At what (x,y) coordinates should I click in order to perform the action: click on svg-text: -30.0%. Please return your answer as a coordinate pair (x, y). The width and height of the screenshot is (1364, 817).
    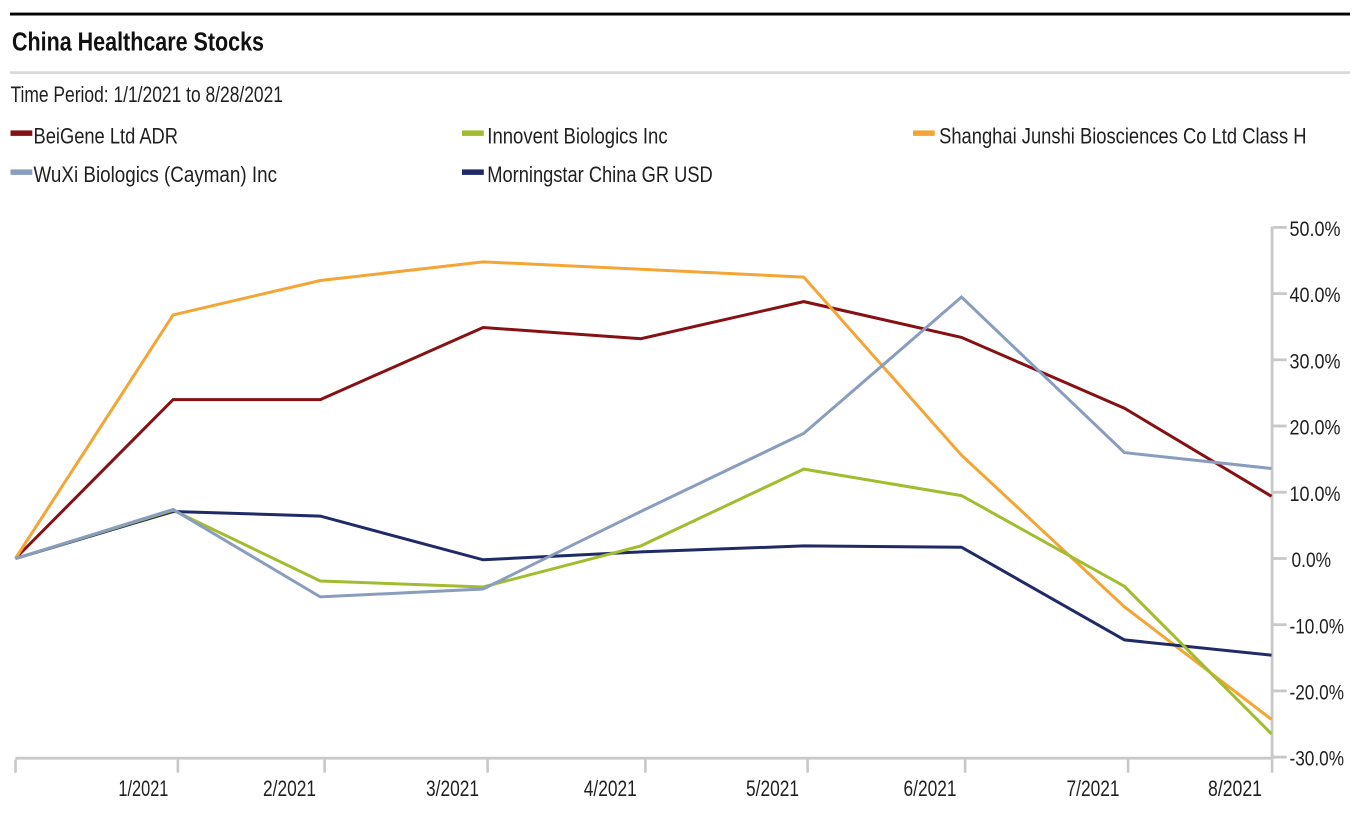
    Looking at the image, I should click on (1317, 759).